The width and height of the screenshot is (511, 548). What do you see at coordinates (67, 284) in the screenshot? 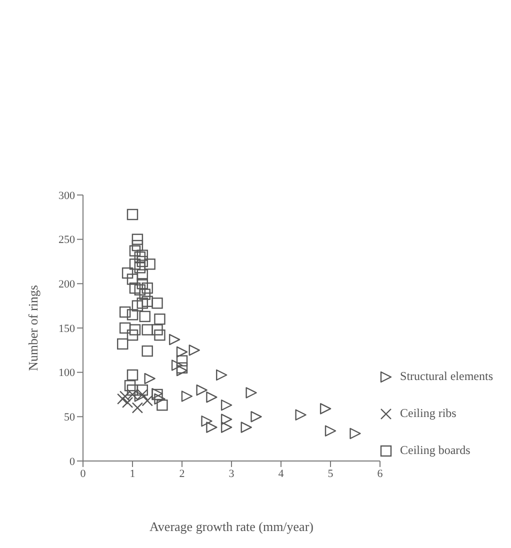
I see `y-tick-label: 200` at bounding box center [67, 284].